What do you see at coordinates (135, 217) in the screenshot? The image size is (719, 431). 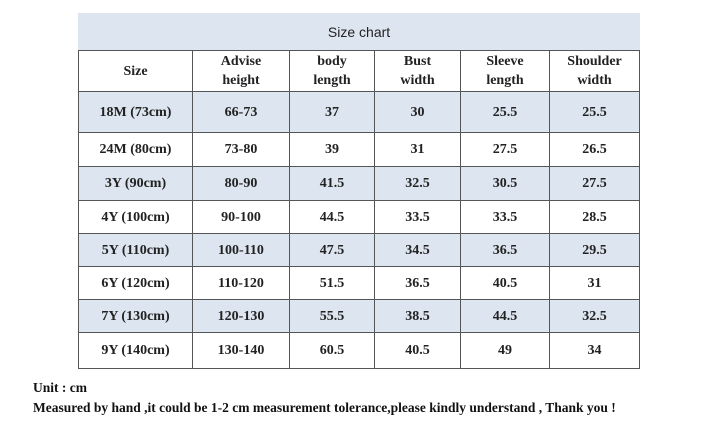 I see `data-cell: 4Y (100cm)` at bounding box center [135, 217].